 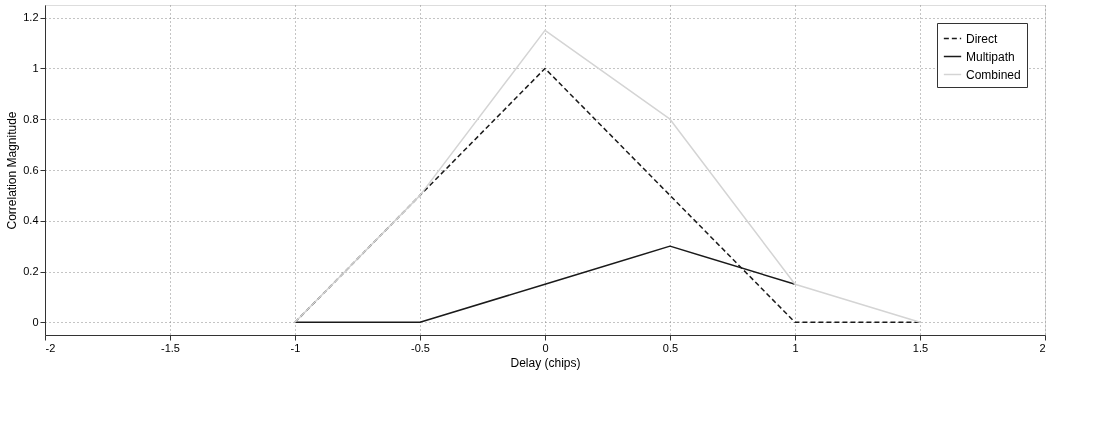 I want to click on y-axis-title: Correlation Magnitude, so click(x=12, y=170).